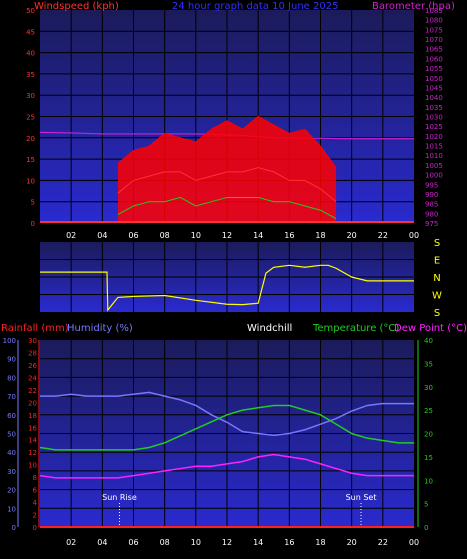  What do you see at coordinates (434, 137) in the screenshot?
I see `barometer-tick-label: 1020` at bounding box center [434, 137].